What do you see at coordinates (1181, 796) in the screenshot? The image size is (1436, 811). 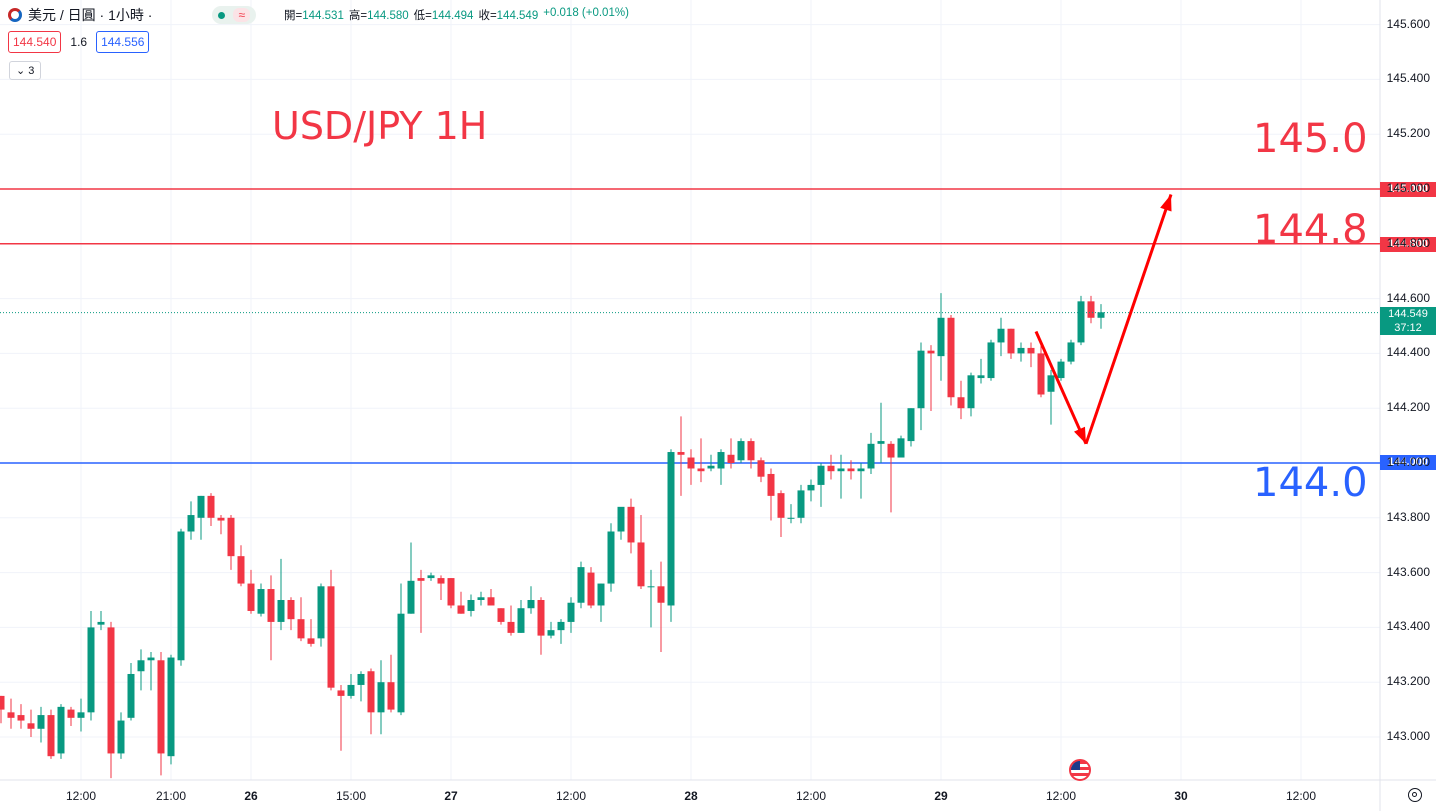 I see `time-tick-label: 30` at bounding box center [1181, 796].